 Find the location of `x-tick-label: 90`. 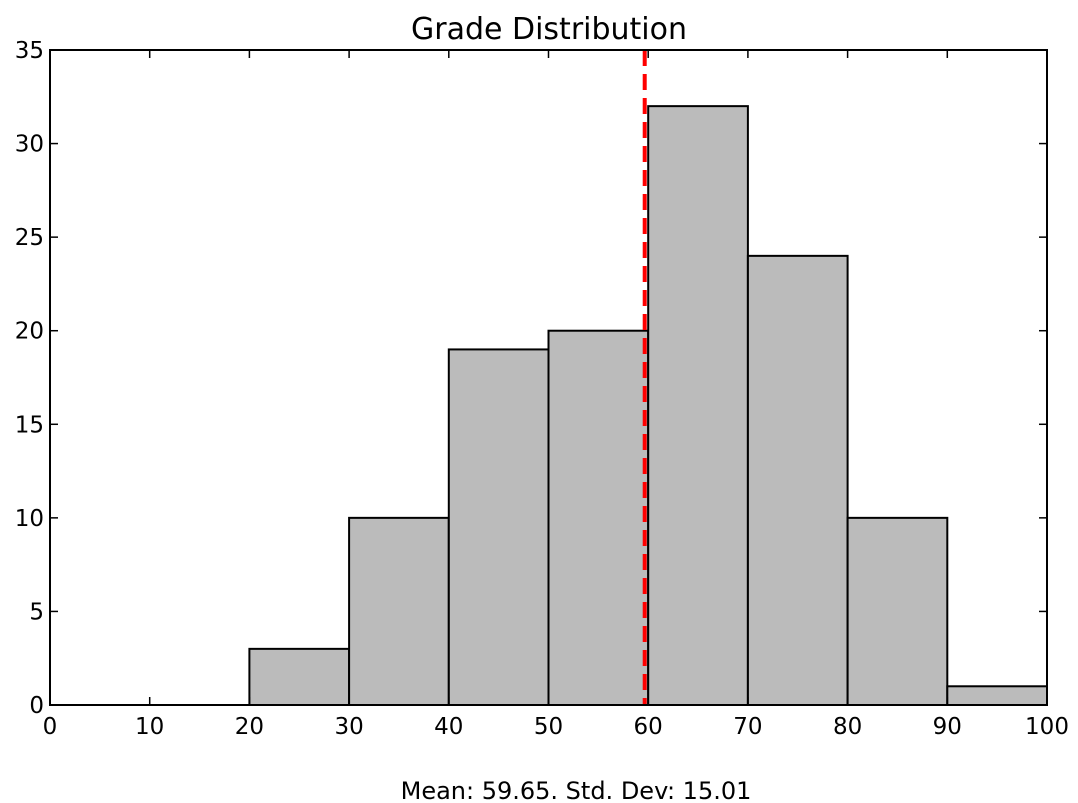

x-tick-label: 90 is located at coordinates (947, 727).